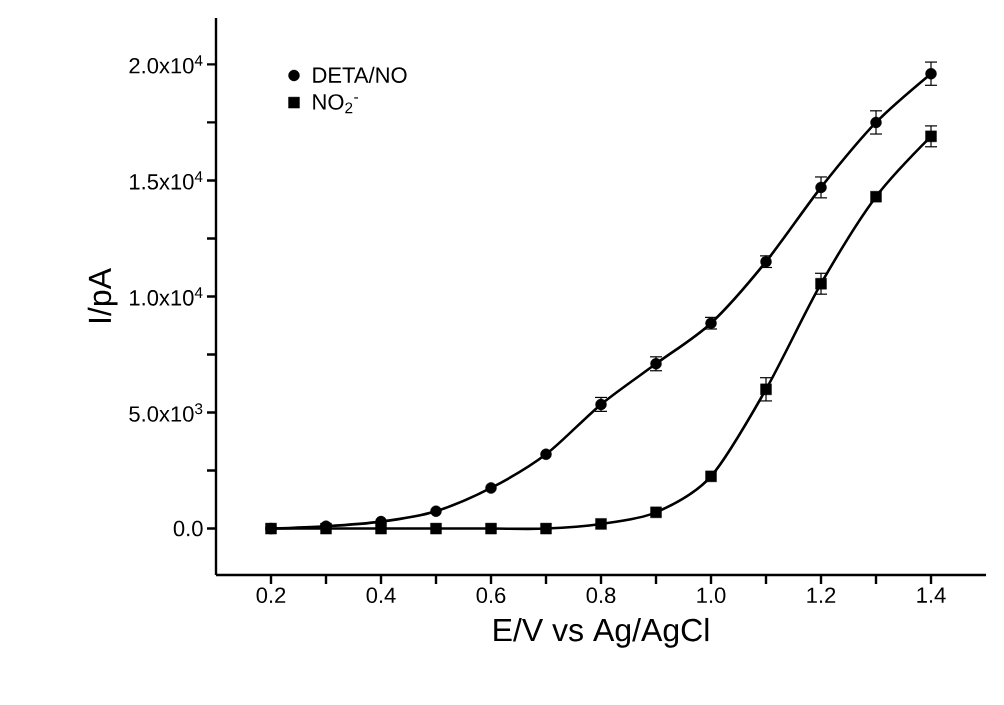 The width and height of the screenshot is (1004, 705). Describe the element at coordinates (335, 104) in the screenshot. I see `legend-label: NO$_{2}$-` at that location.